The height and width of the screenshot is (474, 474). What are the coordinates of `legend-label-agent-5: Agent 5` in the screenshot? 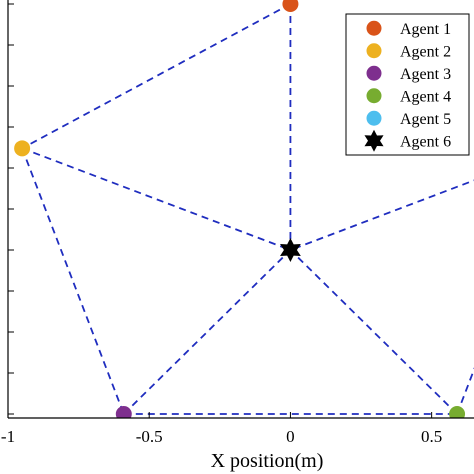 It's located at (425, 119).